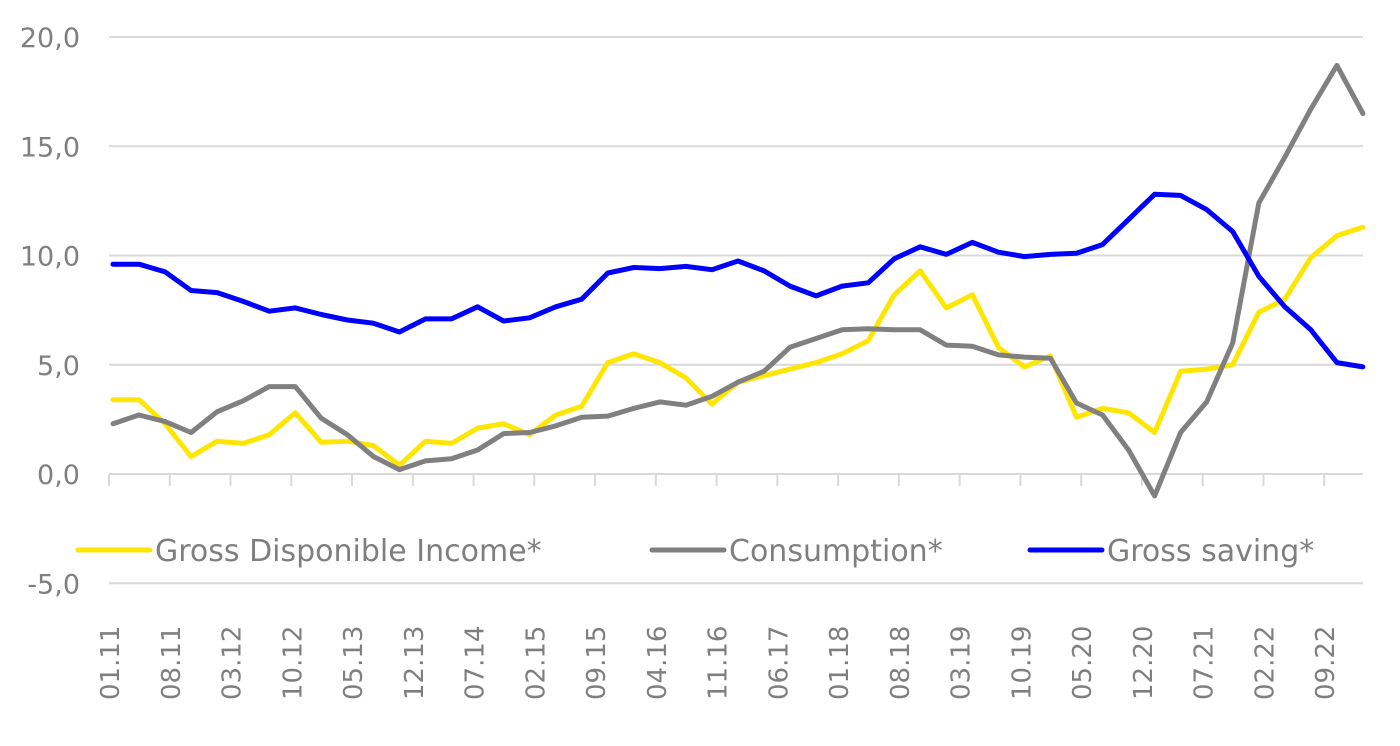  I want to click on x-tick-label: 04.16, so click(658, 663).